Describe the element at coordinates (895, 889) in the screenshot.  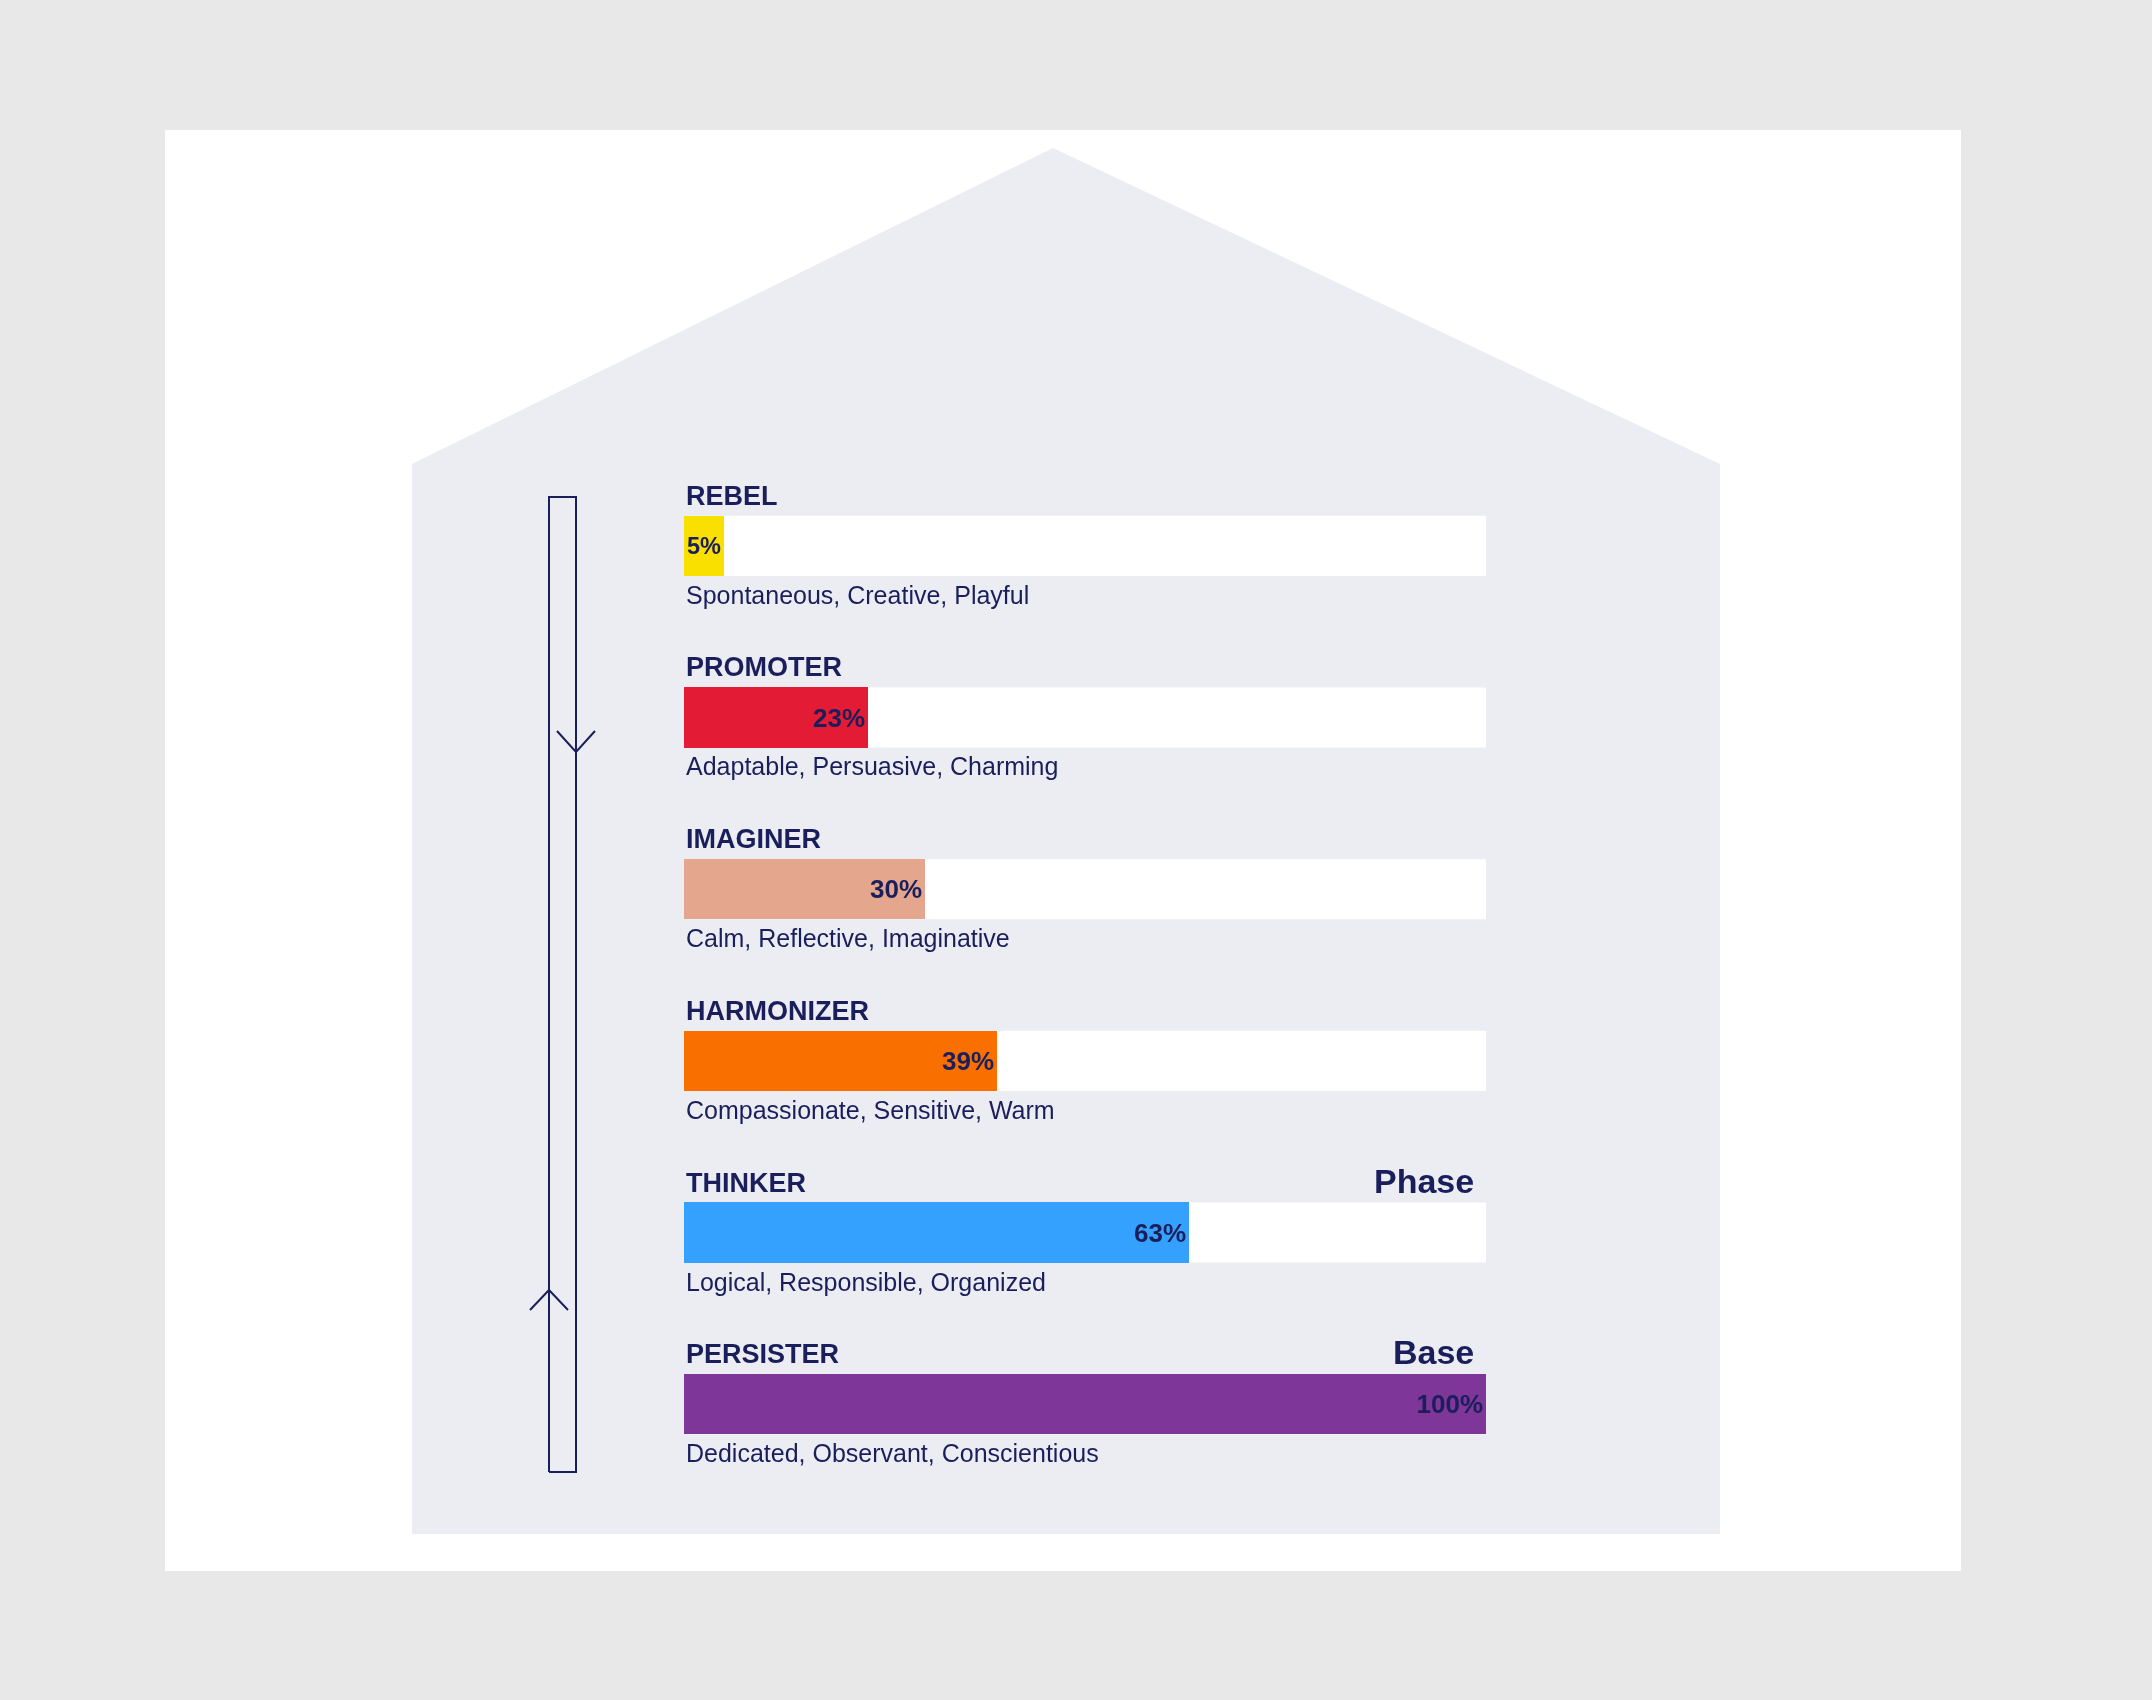
I see `data-label: 30%` at that location.